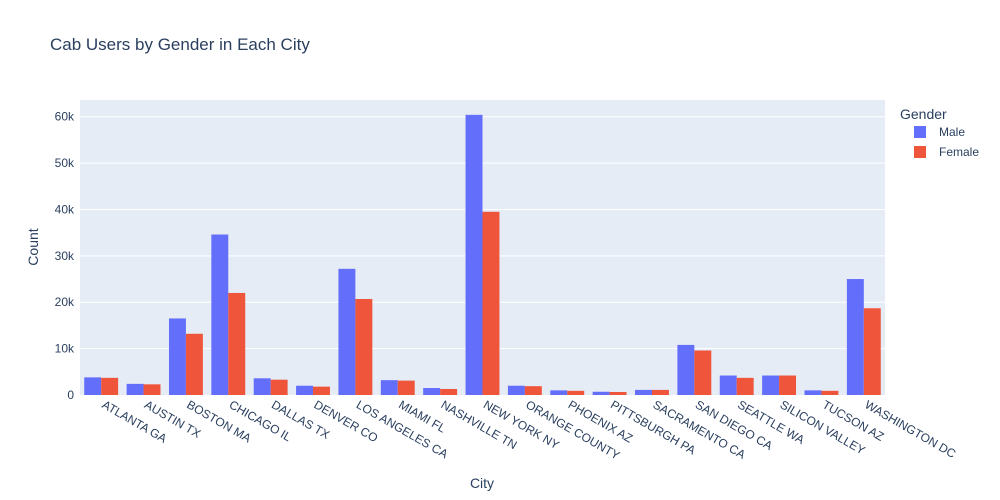 The image size is (1000, 500). Describe the element at coordinates (952, 132) in the screenshot. I see `legend-label-male: Male` at that location.